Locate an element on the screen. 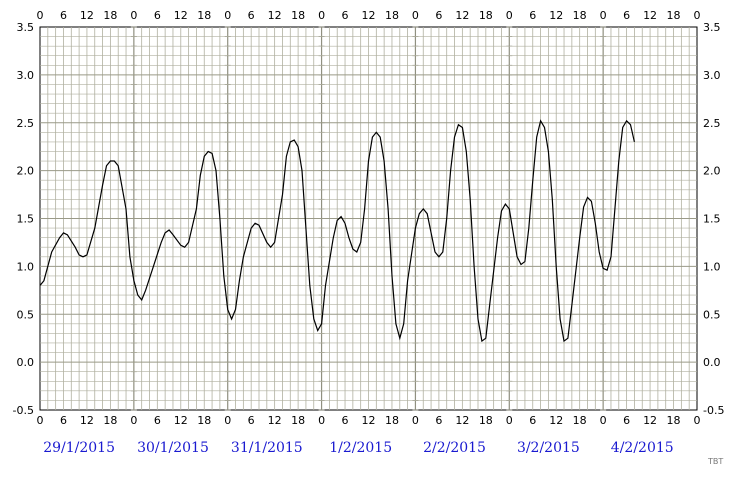 Image resolution: width=740 pixels, height=480 pixels. y-axis-right: -0.5 0.0 0.5 1.0 1.5 2.0 2.5 3.0 3.5 is located at coordinates (713, 219).